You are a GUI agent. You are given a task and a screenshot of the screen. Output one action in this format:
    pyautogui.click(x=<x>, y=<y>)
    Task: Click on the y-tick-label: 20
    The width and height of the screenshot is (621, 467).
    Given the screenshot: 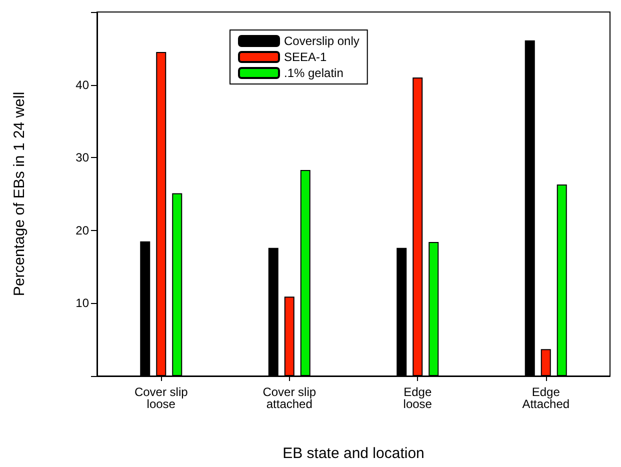 What is the action you would take?
    pyautogui.click(x=83, y=230)
    